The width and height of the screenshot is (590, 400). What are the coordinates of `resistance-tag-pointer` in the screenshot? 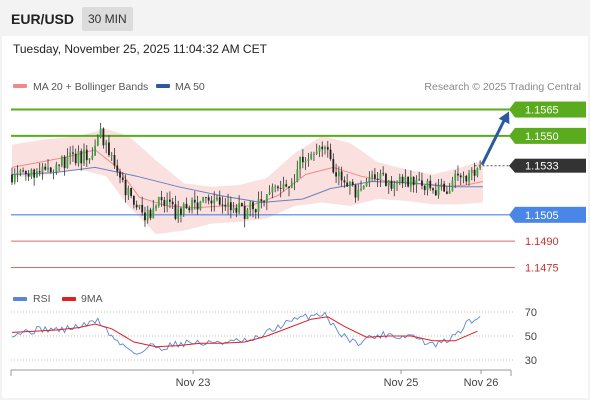 It's located at (512, 109).